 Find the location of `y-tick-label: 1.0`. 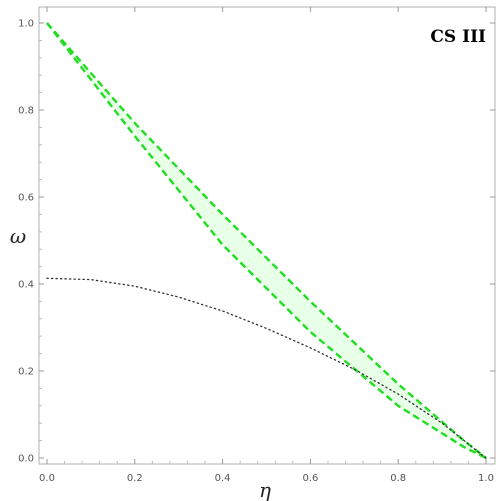

y-tick-label: 1.0 is located at coordinates (26, 24).